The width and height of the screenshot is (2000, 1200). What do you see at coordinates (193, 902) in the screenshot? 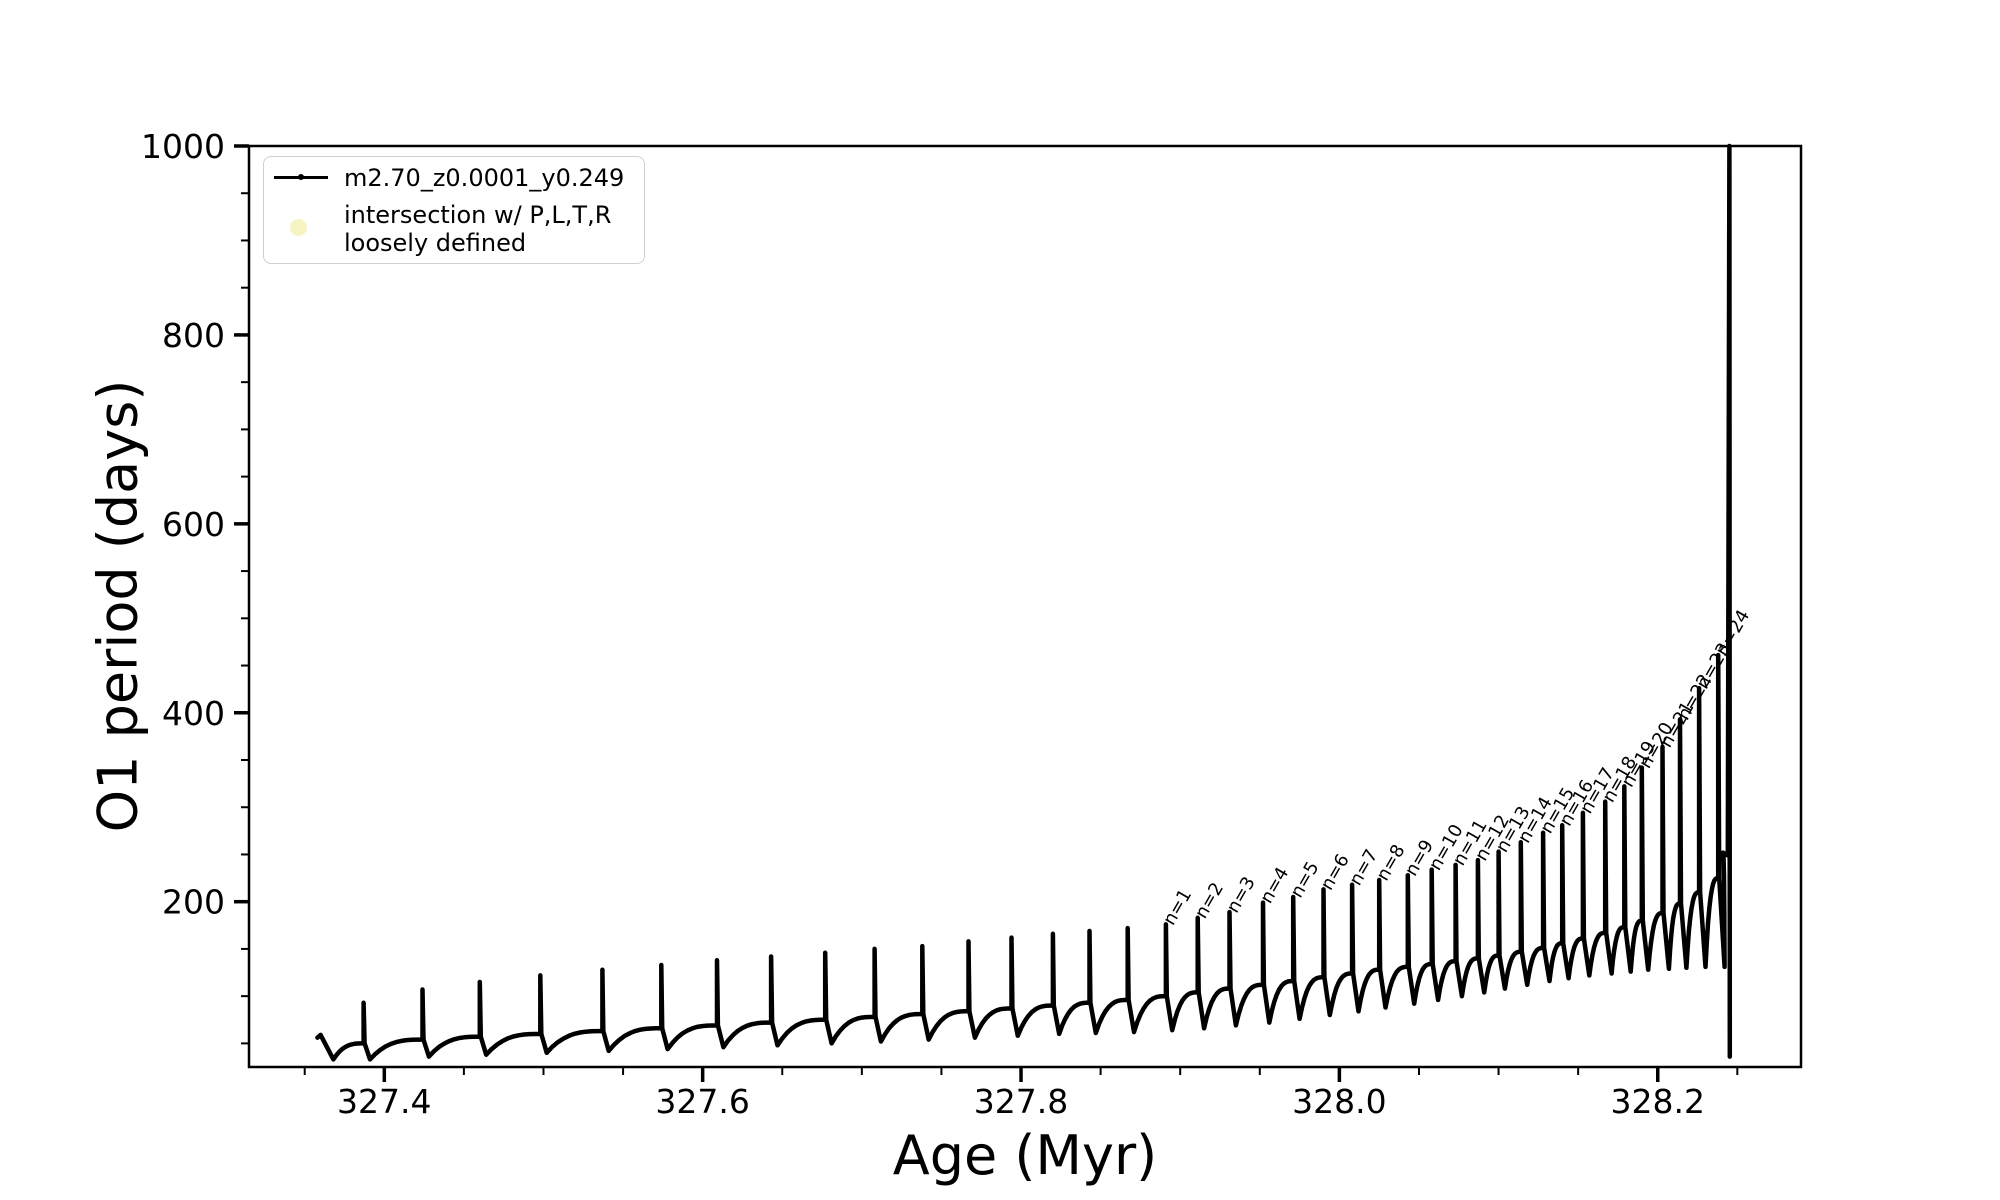
I see `y-tick-label: 200` at bounding box center [193, 902].